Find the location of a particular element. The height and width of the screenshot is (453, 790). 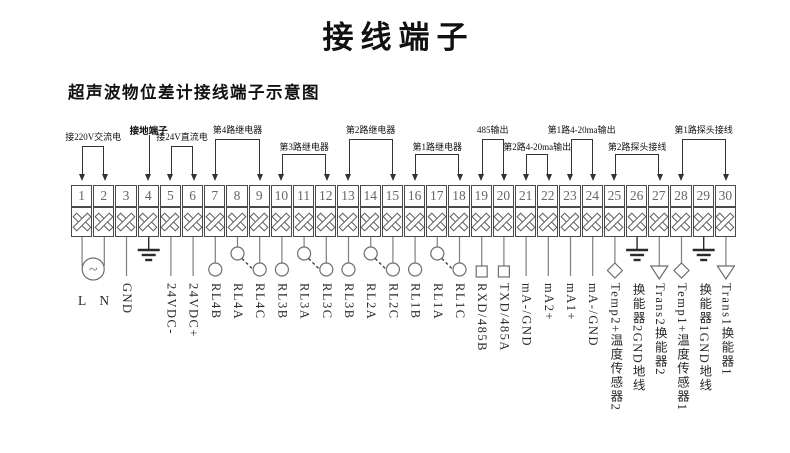

terminal-label: RL1A is located at coordinates (437, 302).